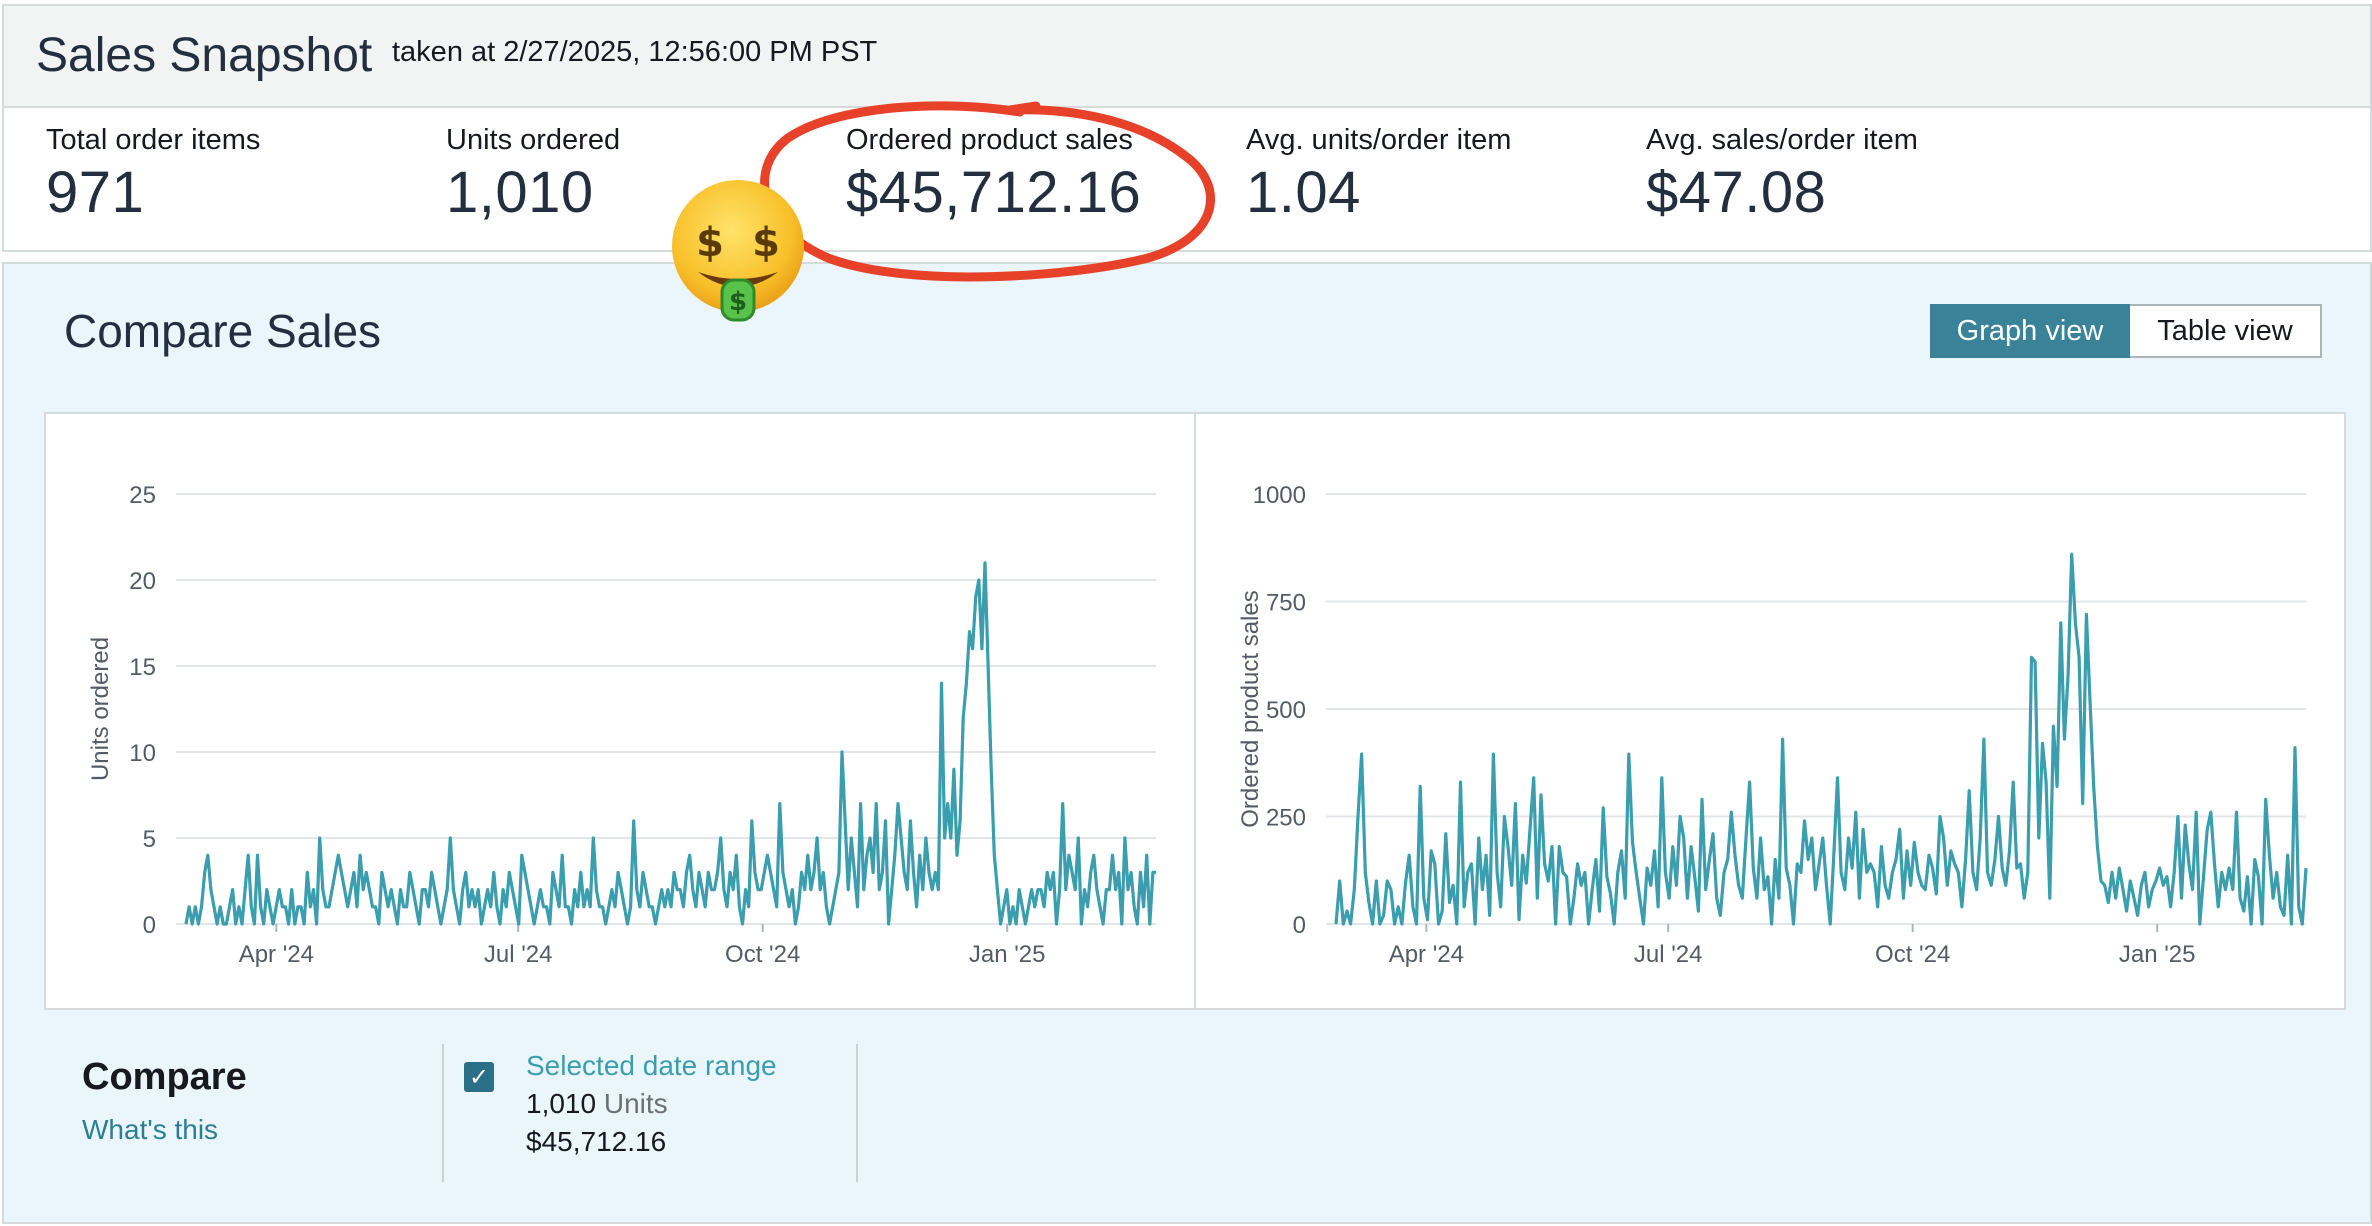 The height and width of the screenshot is (1226, 2372). What do you see at coordinates (149, 839) in the screenshot?
I see `y-tick-label: 5` at bounding box center [149, 839].